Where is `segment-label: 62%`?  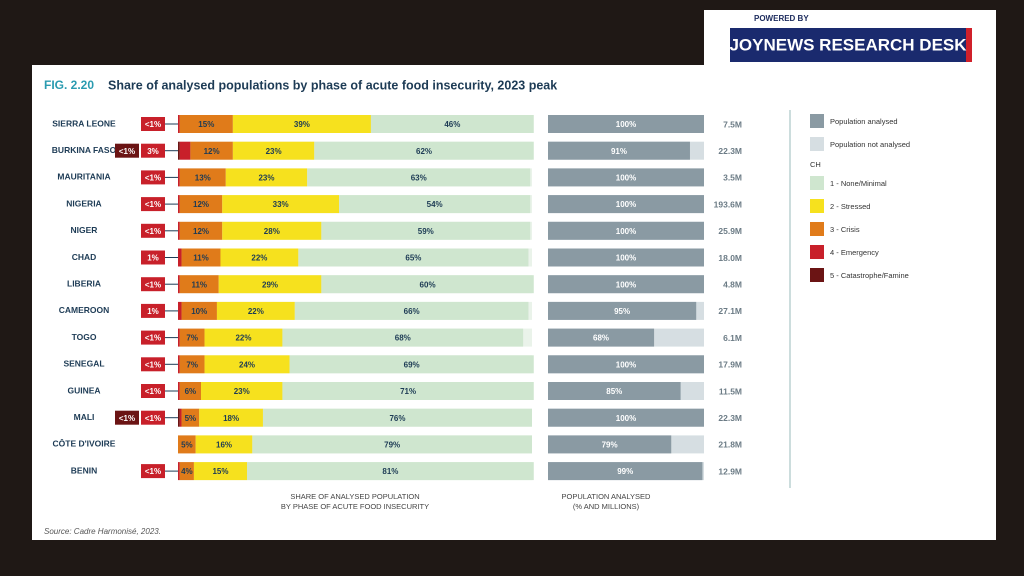 segment-label: 62% is located at coordinates (424, 151).